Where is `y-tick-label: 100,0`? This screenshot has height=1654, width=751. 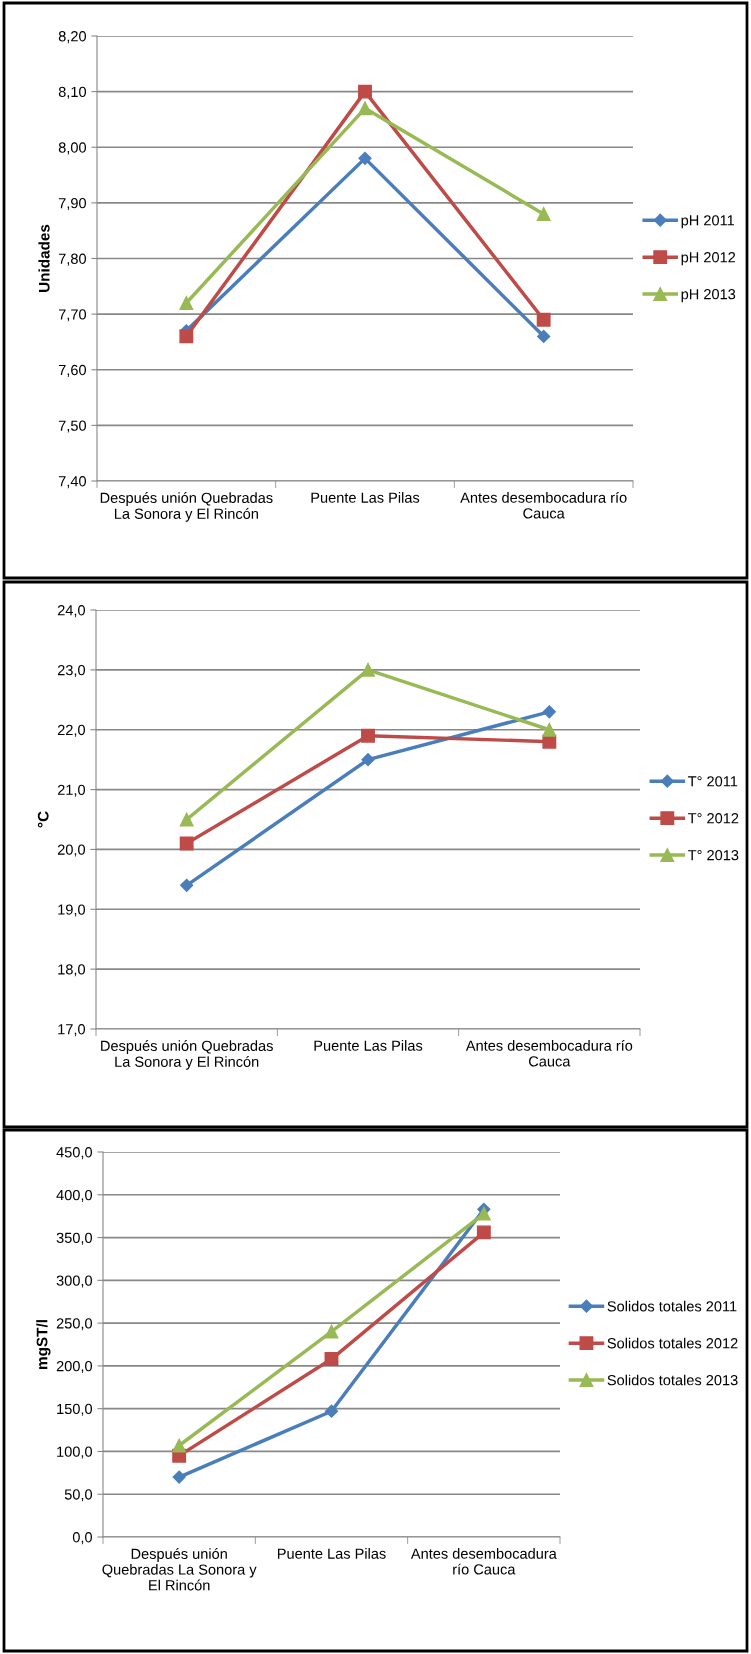
y-tick-label: 100,0 is located at coordinates (75, 1452).